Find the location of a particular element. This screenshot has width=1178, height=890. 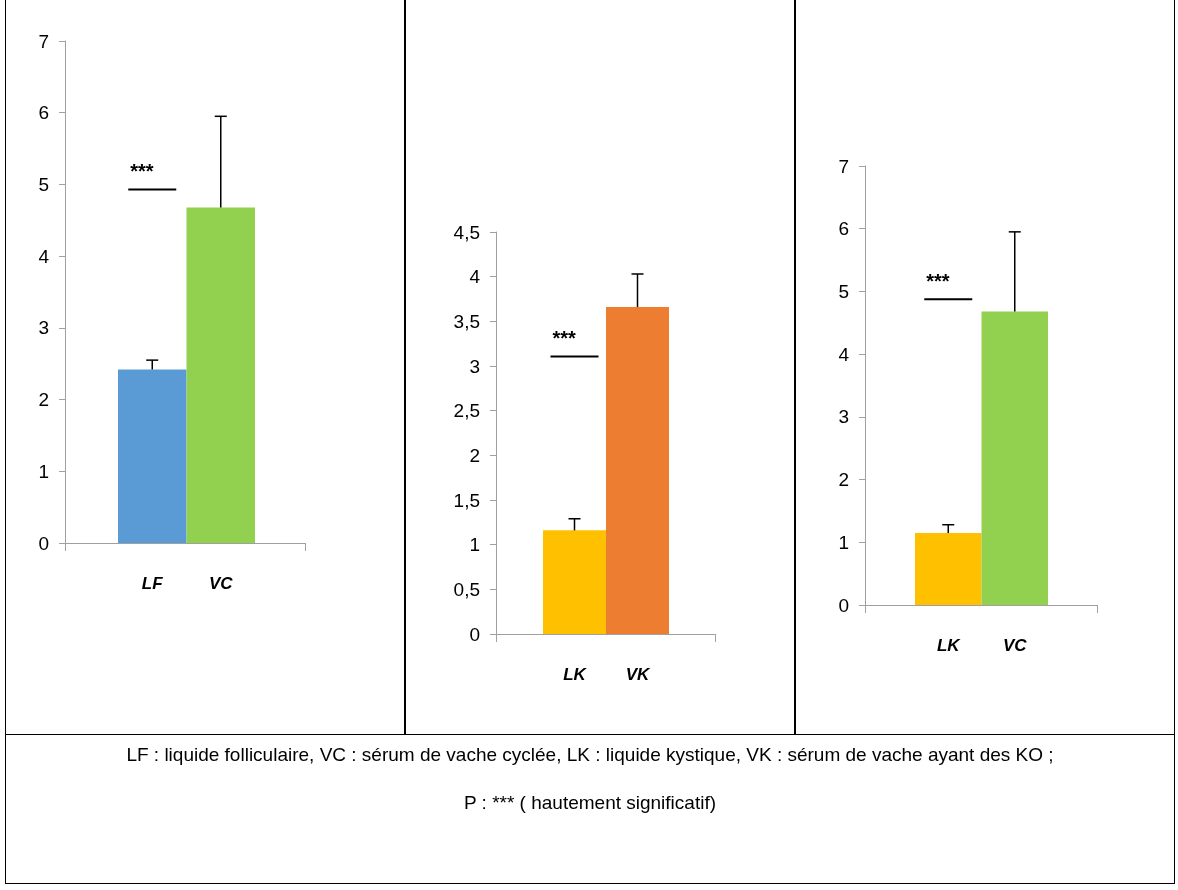

x-tick-label: VK is located at coordinates (638, 674).